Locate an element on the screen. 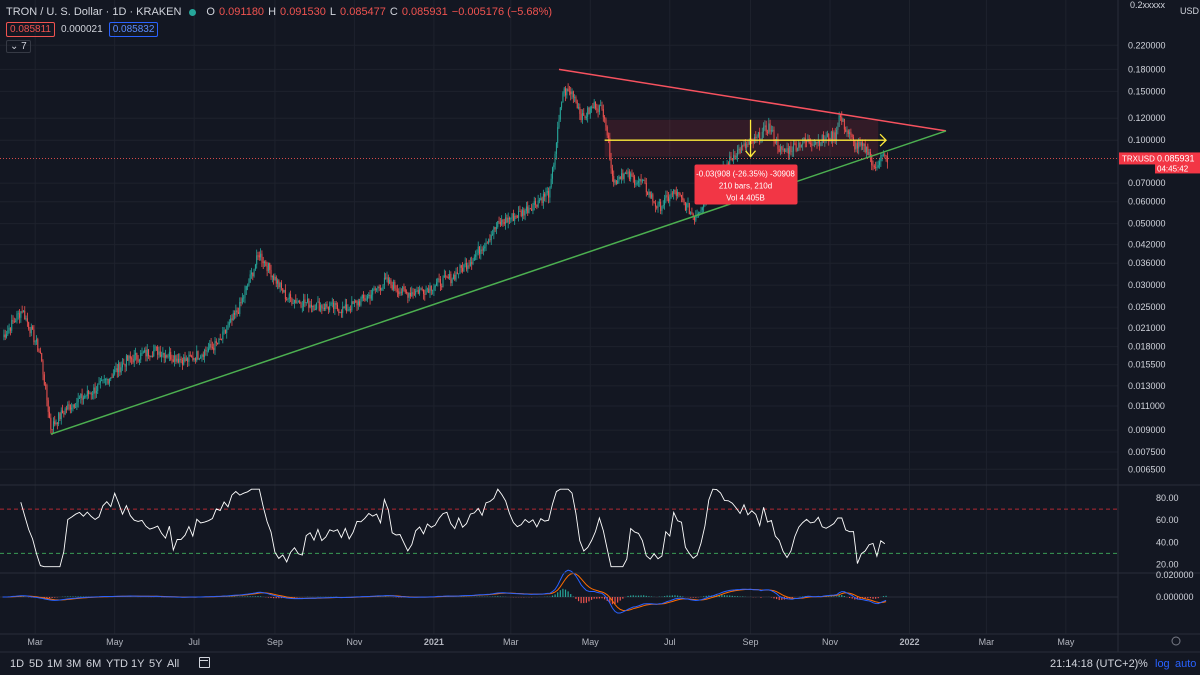 This screenshot has width=1200, height=675. timeframe-ytd: YTD is located at coordinates (117, 664).